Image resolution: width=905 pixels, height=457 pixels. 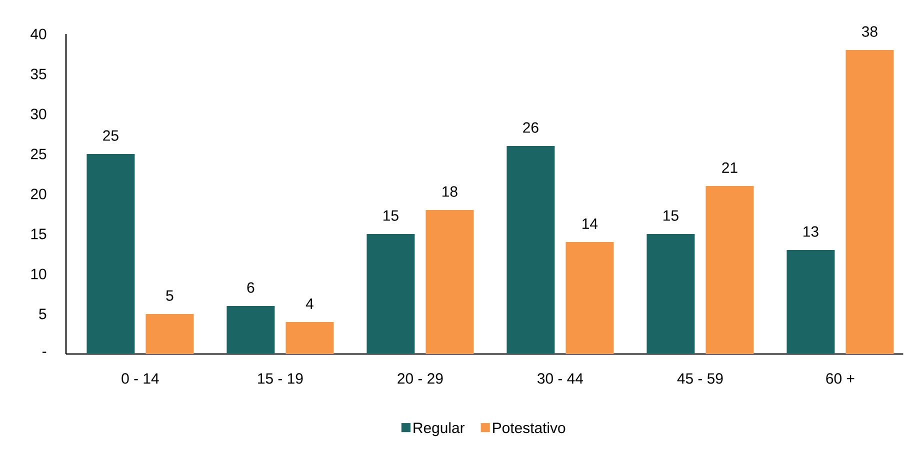 I want to click on y-tick-label: 20, so click(x=38, y=194).